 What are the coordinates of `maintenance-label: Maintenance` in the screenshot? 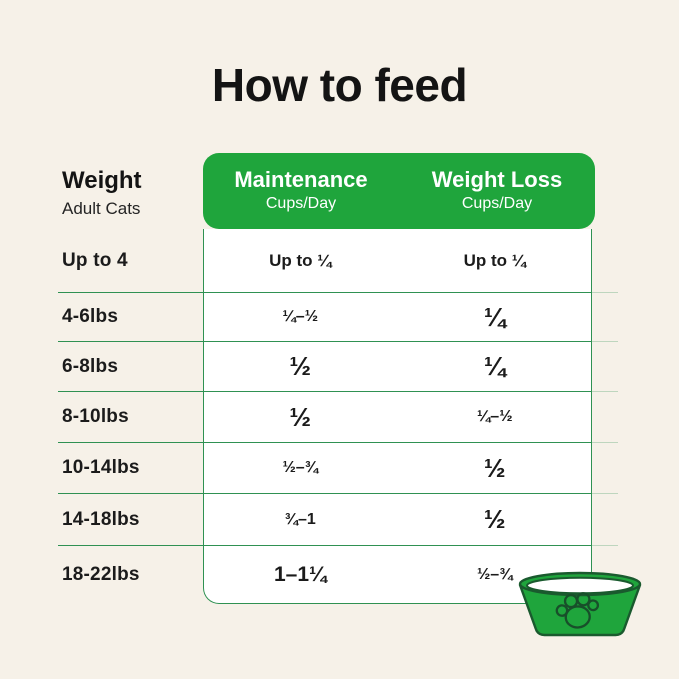 It's located at (301, 179).